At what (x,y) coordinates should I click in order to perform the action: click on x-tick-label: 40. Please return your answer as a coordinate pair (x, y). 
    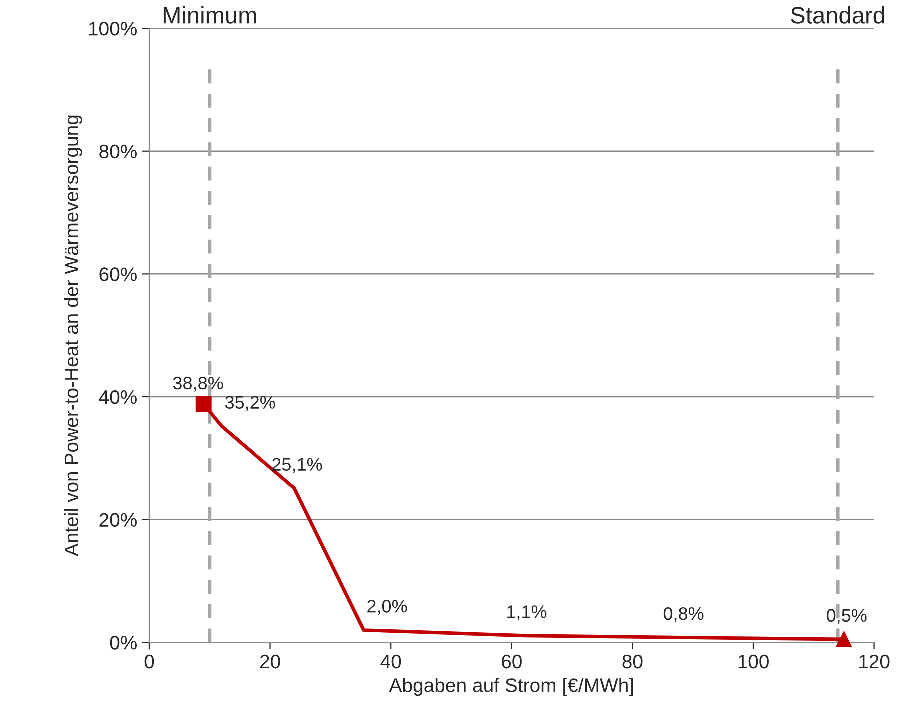
    Looking at the image, I should click on (391, 661).